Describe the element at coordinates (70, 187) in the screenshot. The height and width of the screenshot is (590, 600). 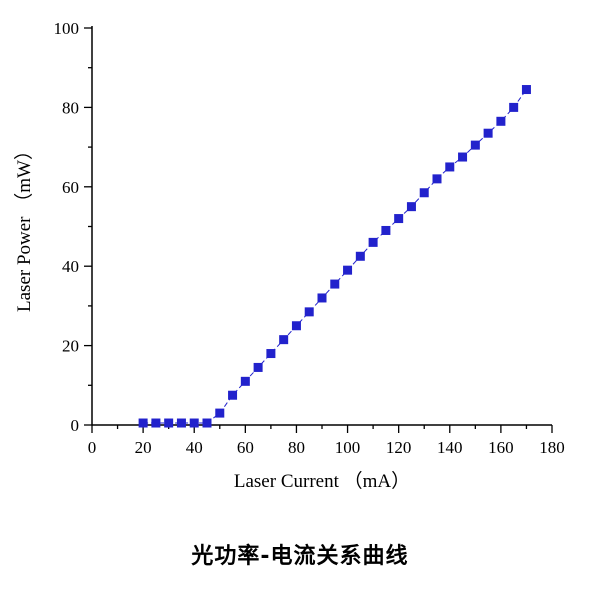
I see `y-tick-label: 60` at that location.